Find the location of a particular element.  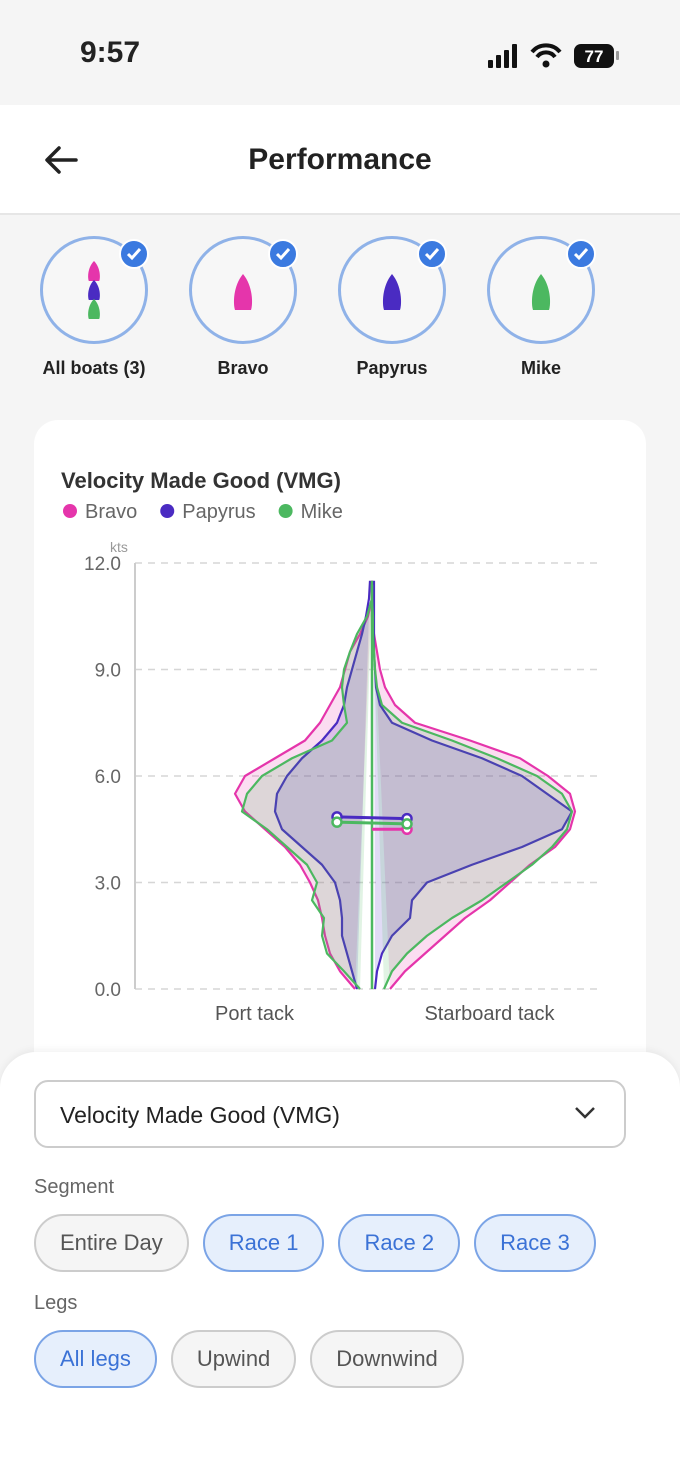

y-unit: kts is located at coordinates (119, 547).